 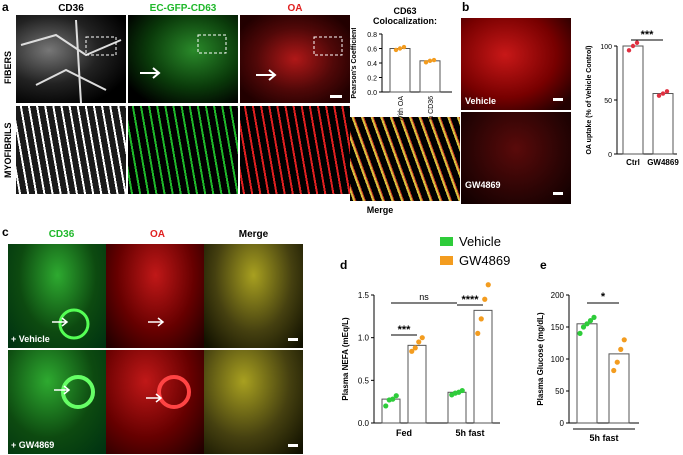 I want to click on y-tick-label: 1.0, so click(x=364, y=338).